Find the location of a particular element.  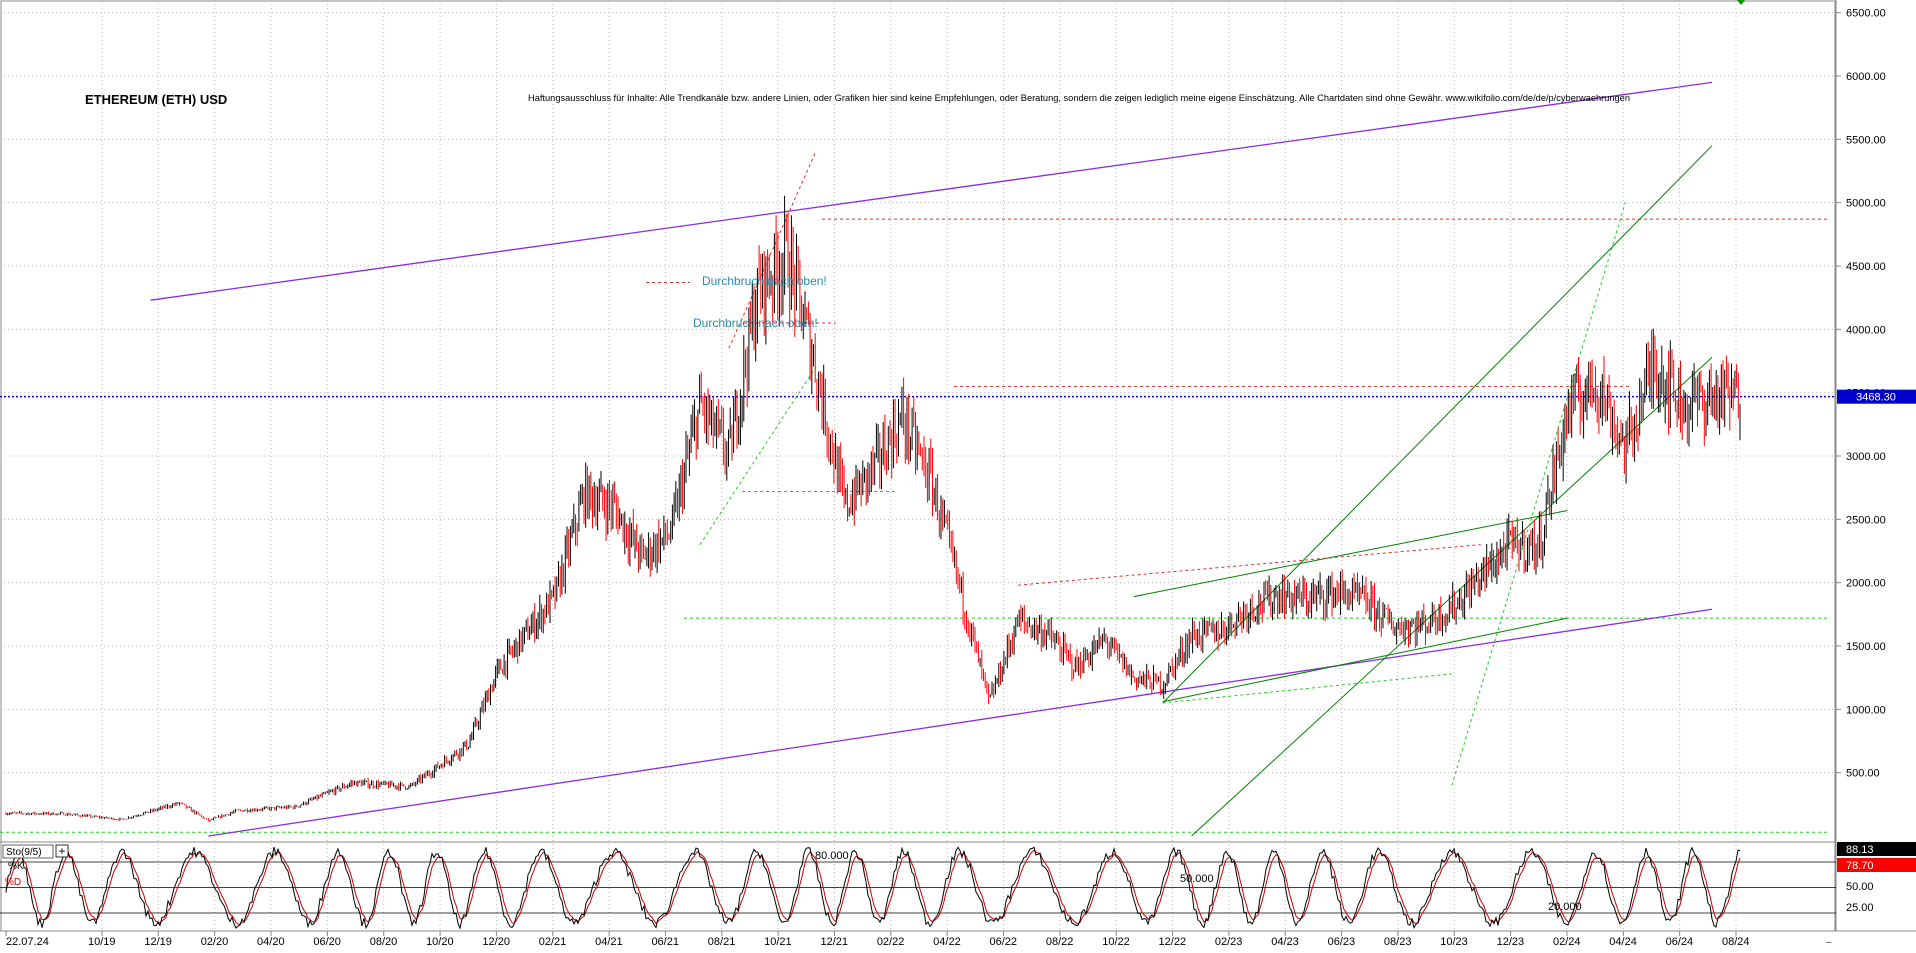

x-axis-tick-label: 08/22 is located at coordinates (1060, 942).